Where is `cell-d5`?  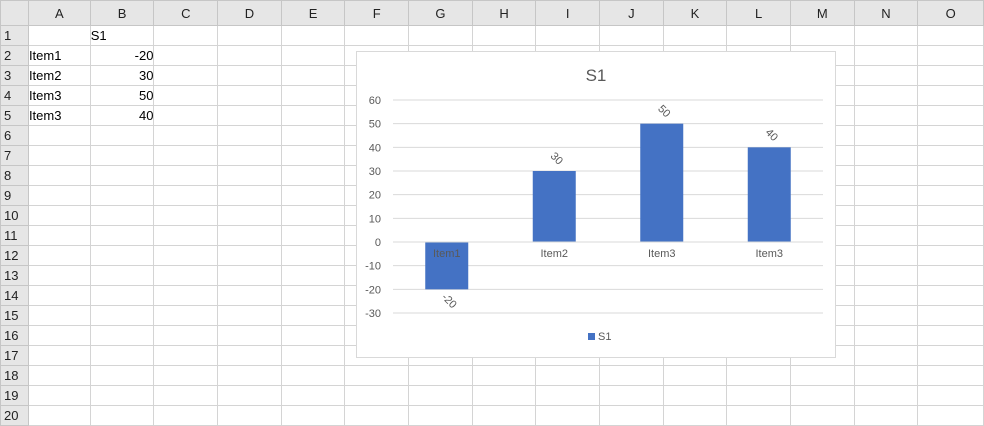
cell-d5 is located at coordinates (249, 115).